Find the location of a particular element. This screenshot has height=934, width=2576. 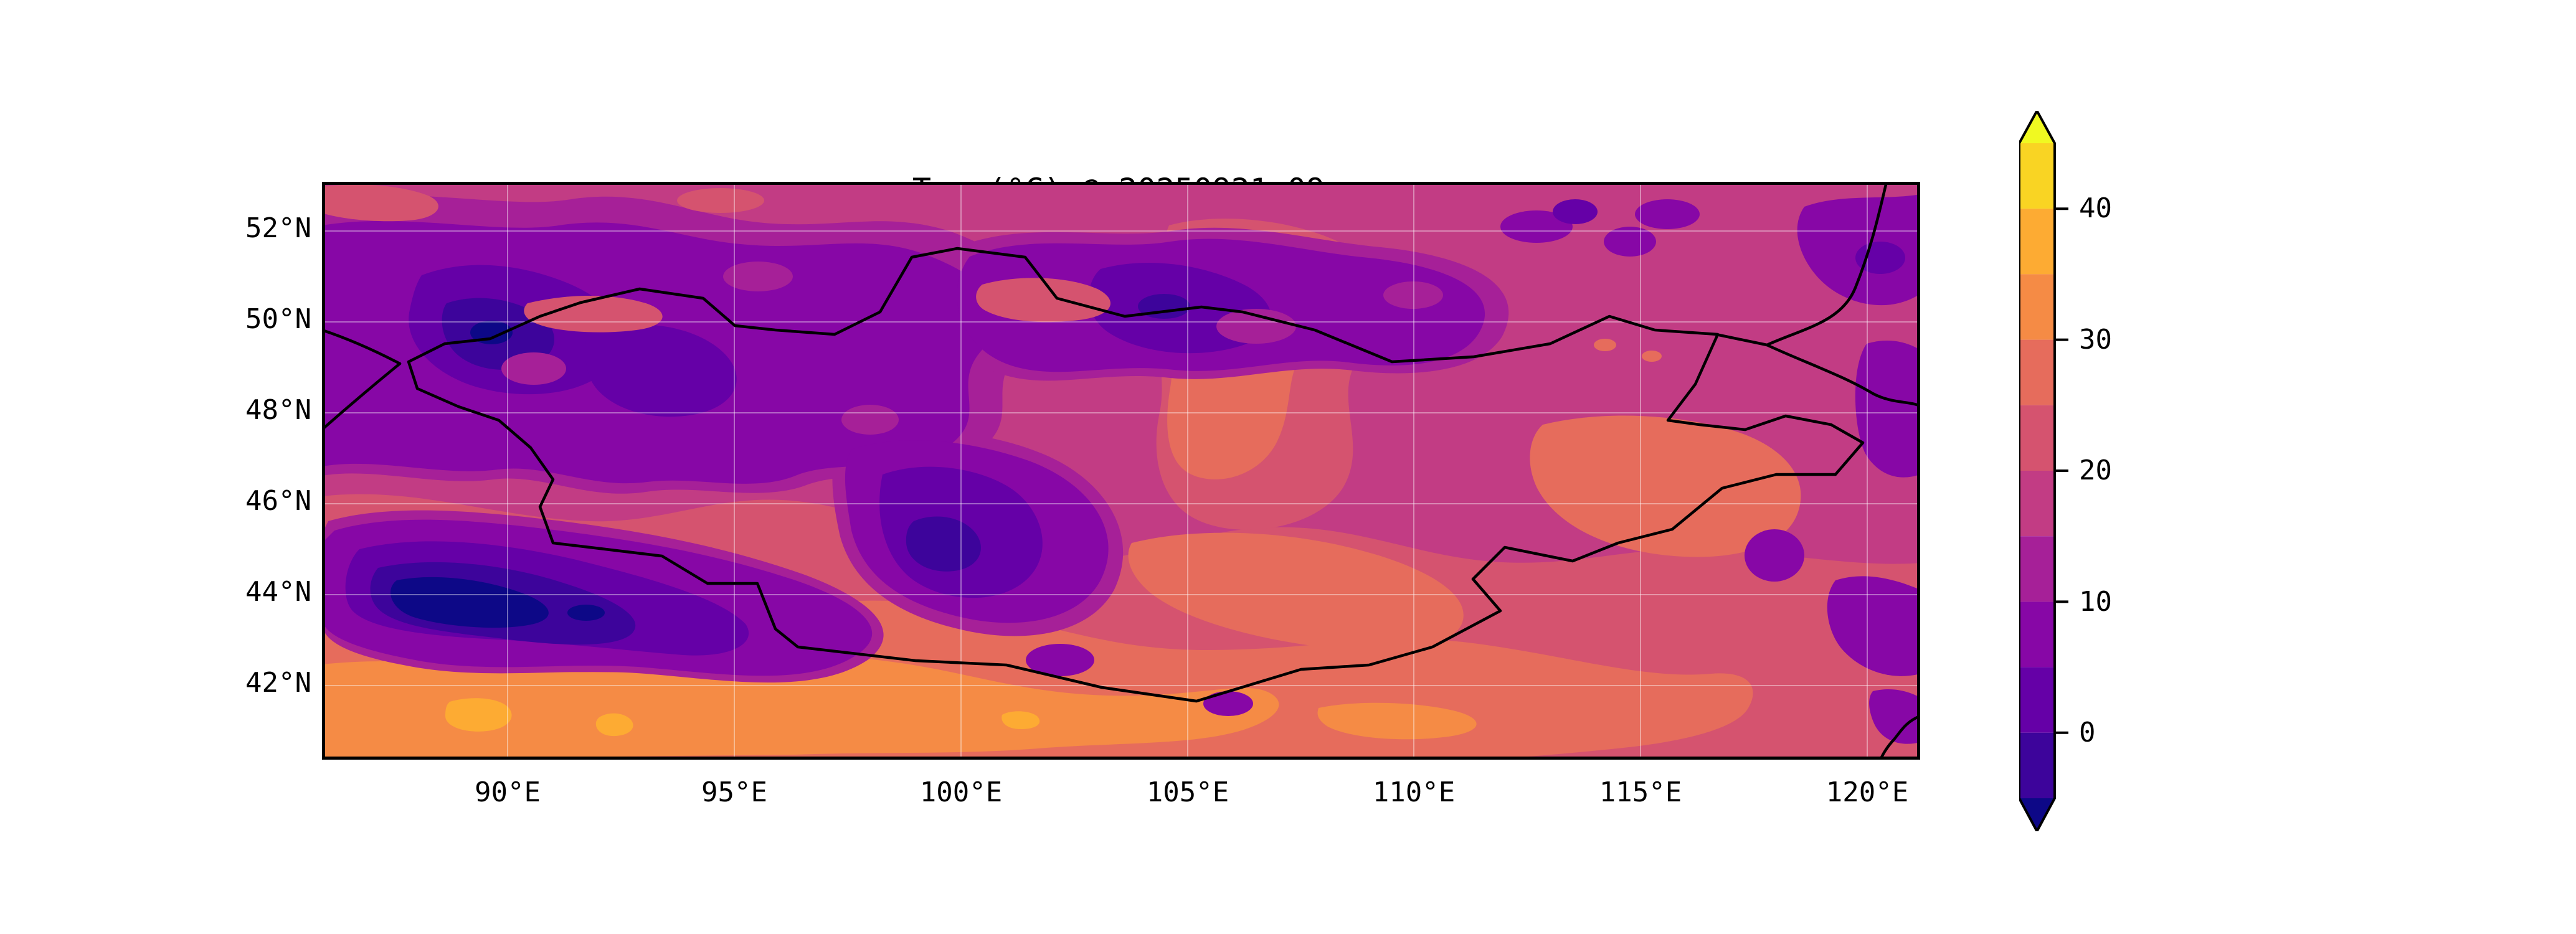

colorbar-tick-label-40: 40 is located at coordinates (2095, 208).